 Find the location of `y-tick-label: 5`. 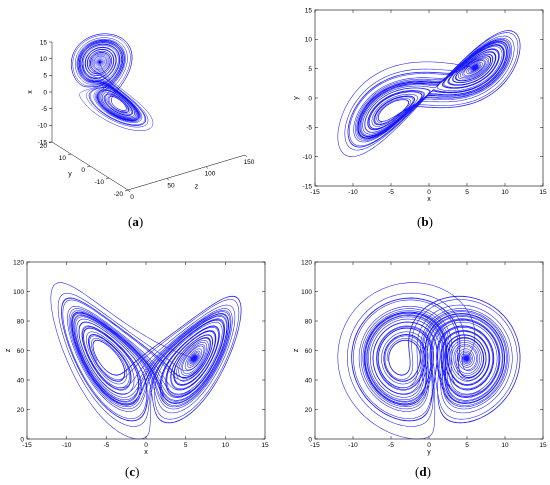

y-tick-label: 5 is located at coordinates (310, 69).